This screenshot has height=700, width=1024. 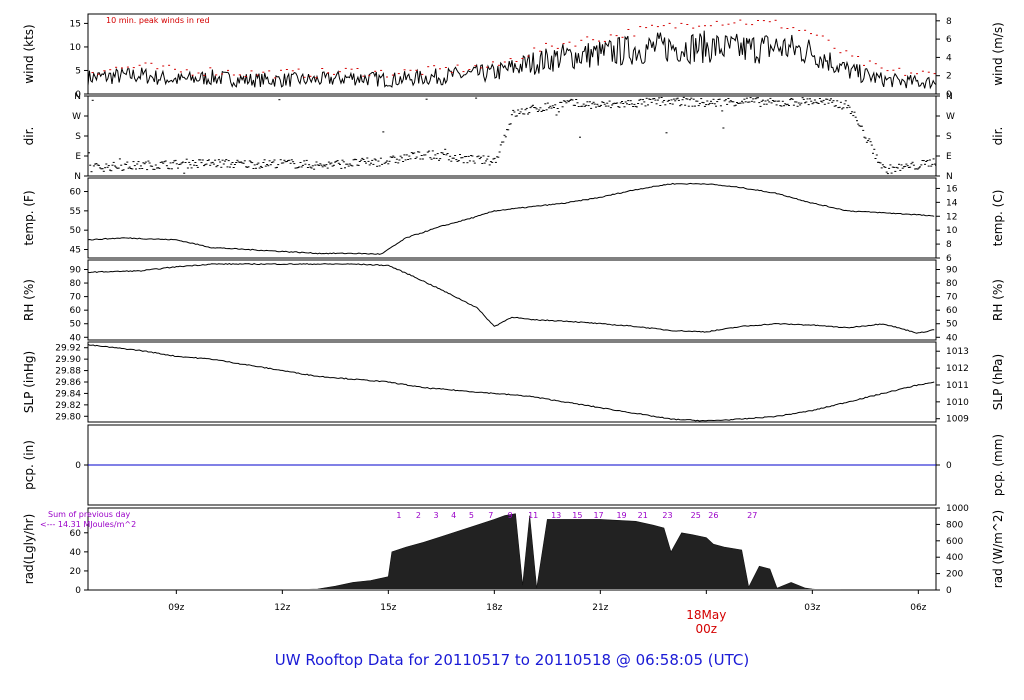 What do you see at coordinates (998, 54) in the screenshot?
I see `right-axis-title: wind (m/s)` at bounding box center [998, 54].